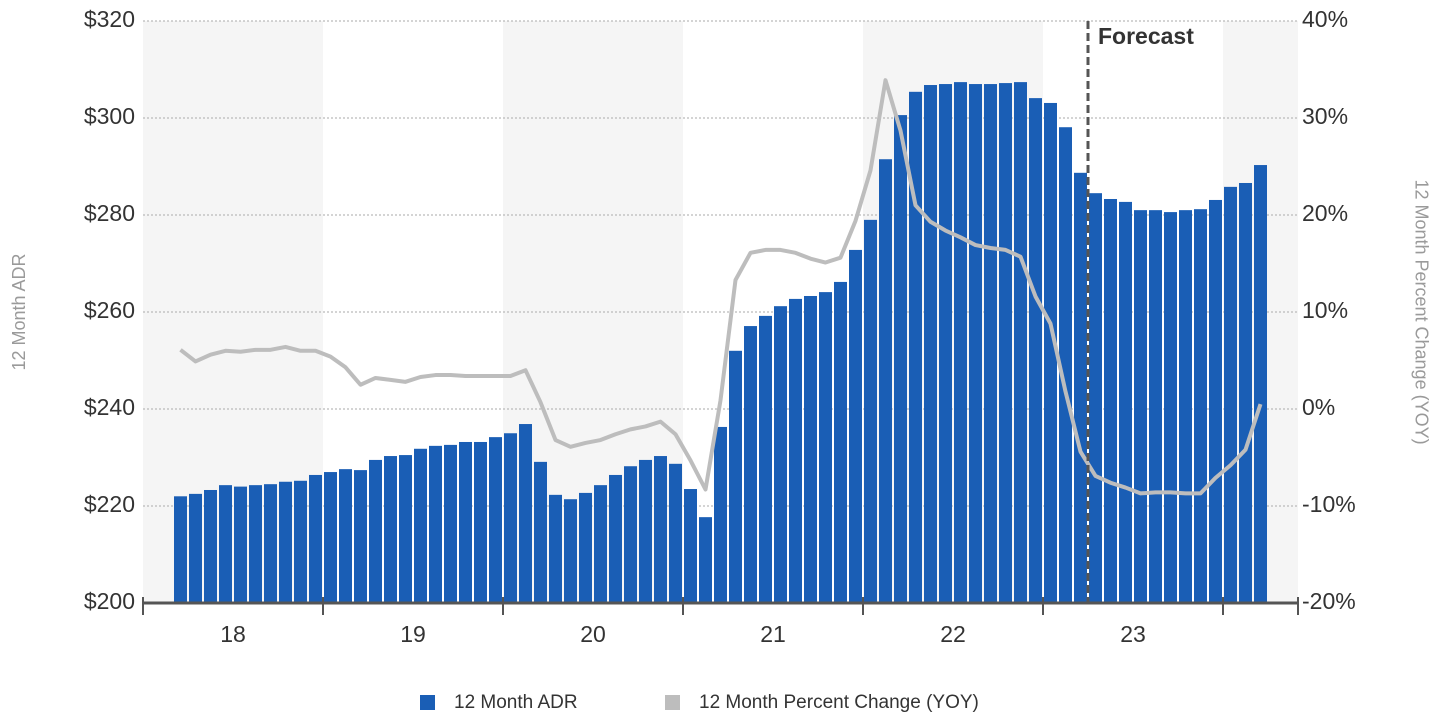  Describe the element at coordinates (593, 634) in the screenshot. I see `x-group-label: 20` at that location.